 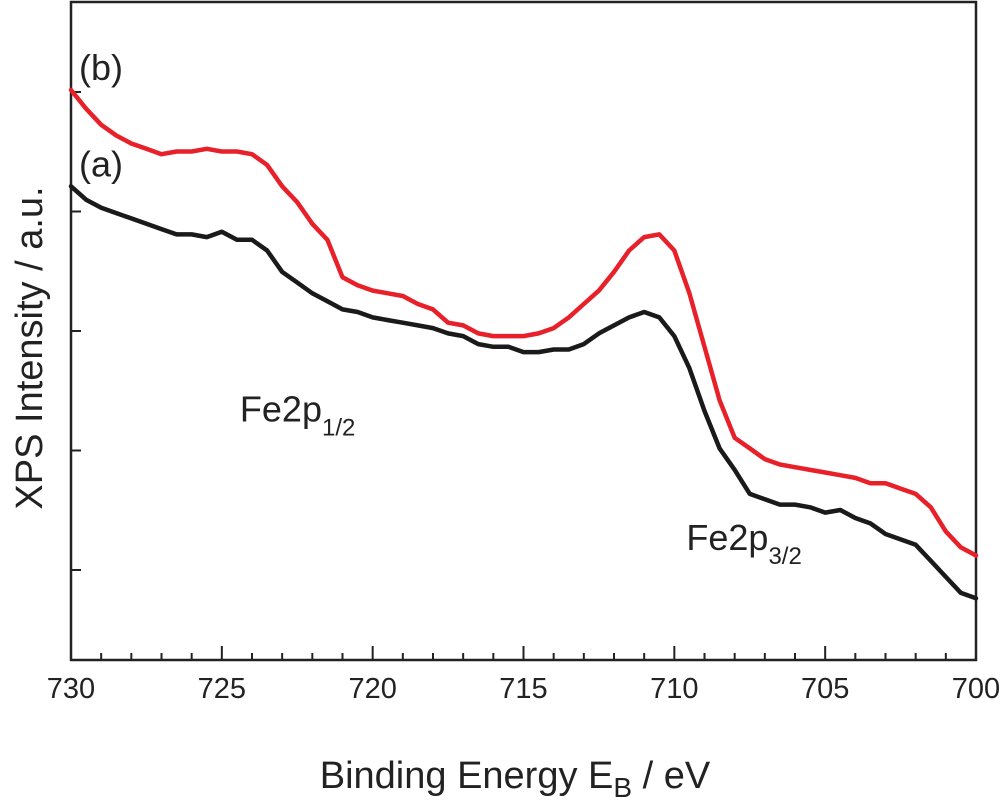 What do you see at coordinates (101, 163) in the screenshot?
I see `series-label-a: (a)` at bounding box center [101, 163].